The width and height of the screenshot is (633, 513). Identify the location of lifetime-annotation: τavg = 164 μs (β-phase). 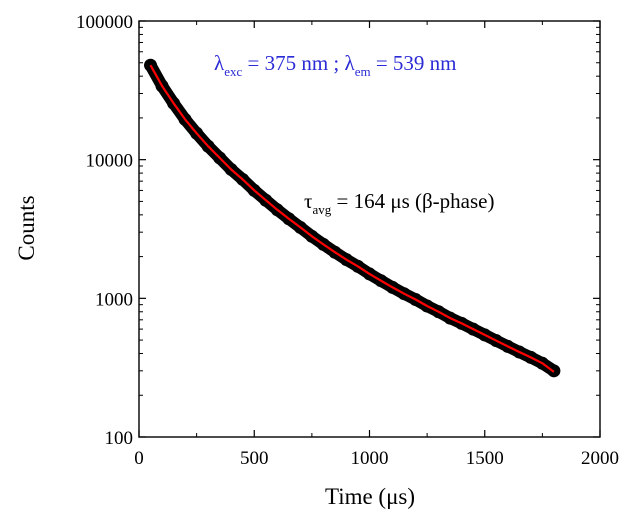
(399, 203).